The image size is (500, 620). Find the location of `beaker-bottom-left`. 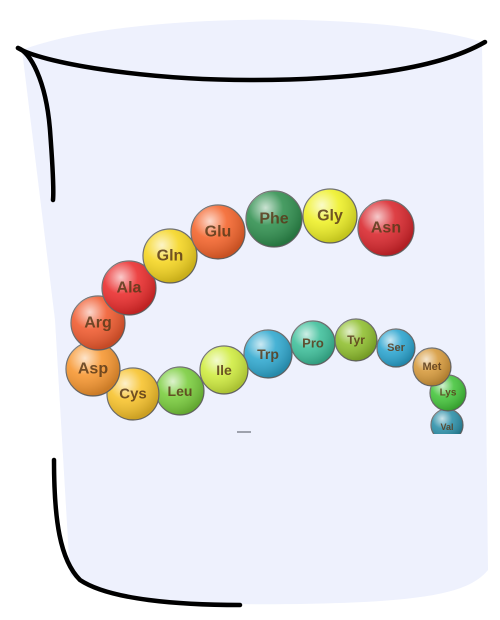

beaker-bottom-left is located at coordinates (147, 532).